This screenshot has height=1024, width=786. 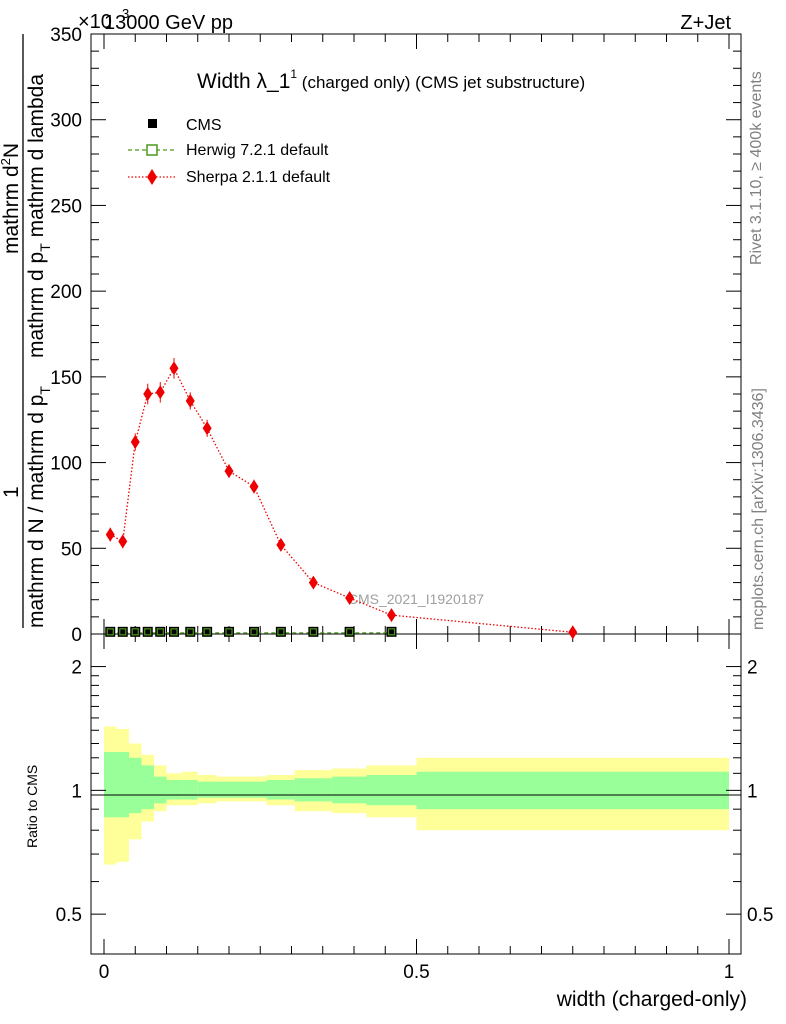 I want to click on ratio-y-tick-label-right: 1, so click(x=752, y=791).